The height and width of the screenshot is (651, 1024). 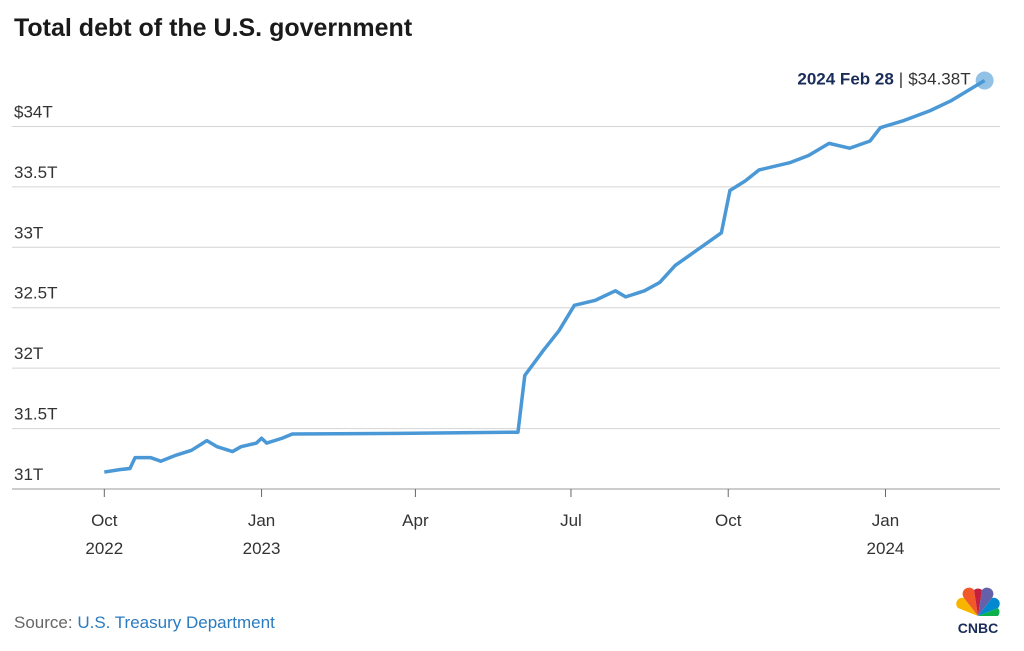 I want to click on y-tick-label: 32T, so click(x=28, y=353).